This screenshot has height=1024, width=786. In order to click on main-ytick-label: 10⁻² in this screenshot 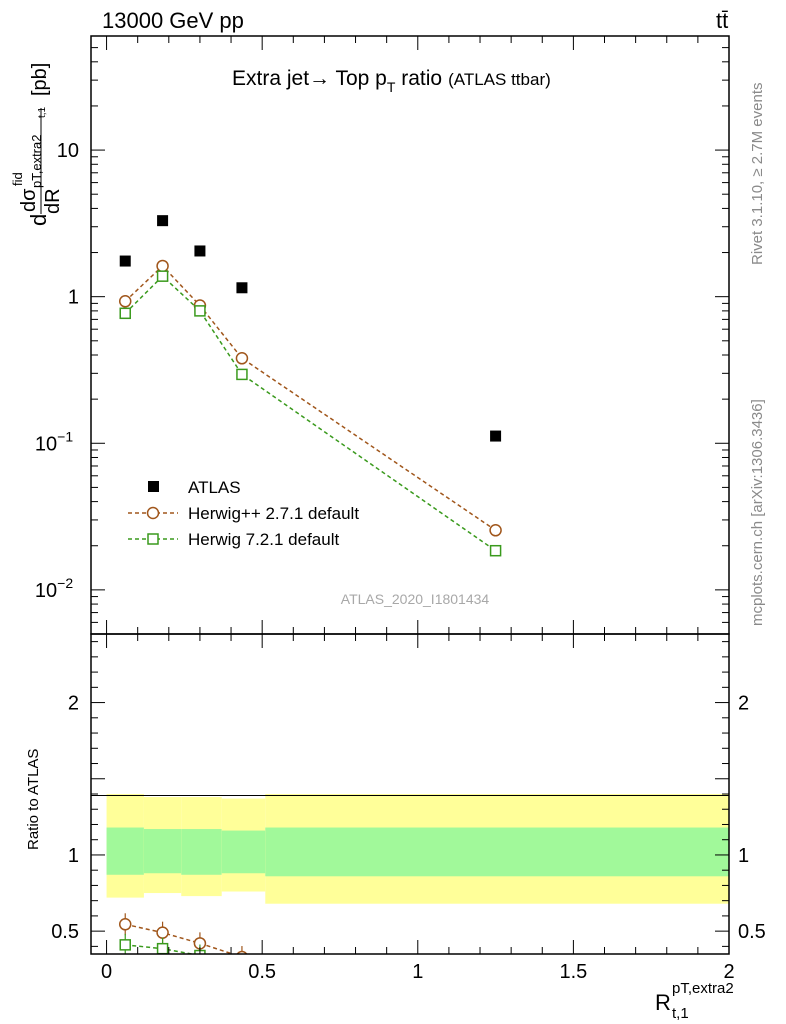, I will do `click(54, 588)`.